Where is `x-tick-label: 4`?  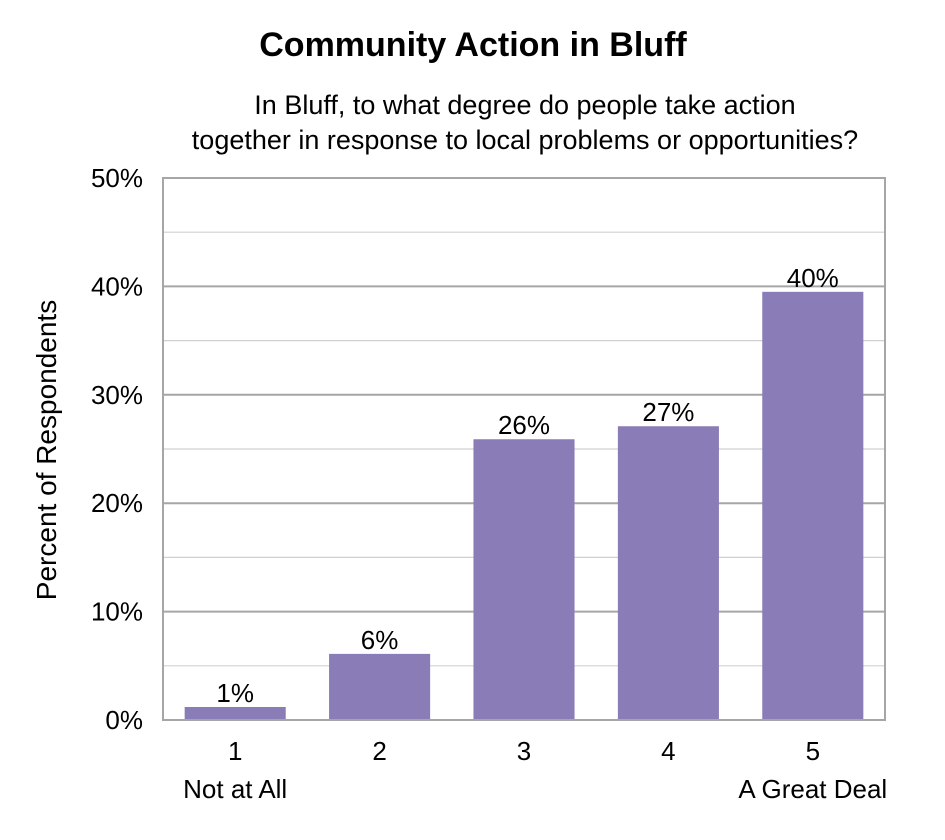
x-tick-label: 4 is located at coordinates (668, 751).